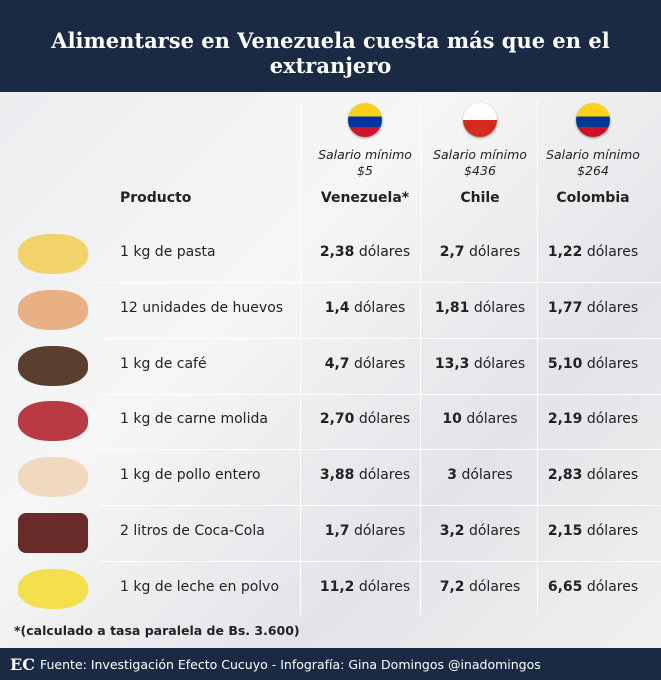 The image size is (661, 680). I want to click on price-amount: 6,65, so click(565, 586).